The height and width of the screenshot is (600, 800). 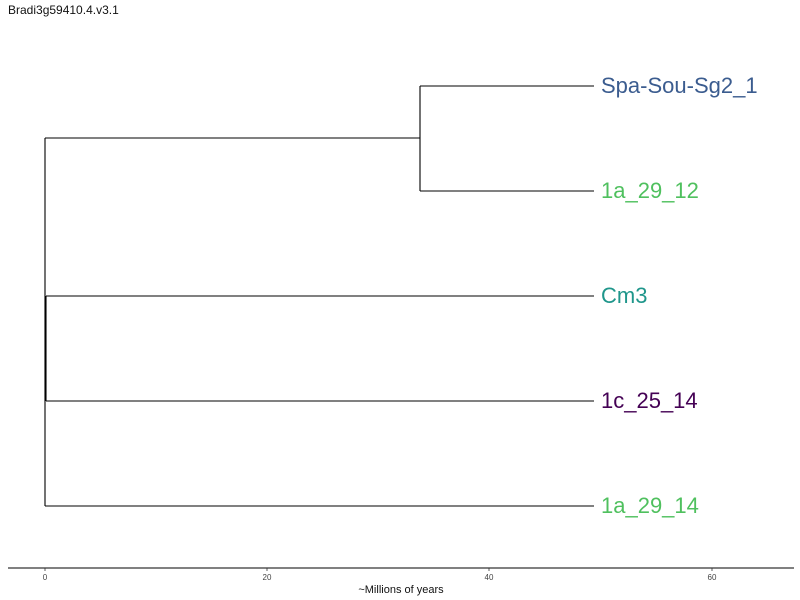 I want to click on leaf-label: 1a_29_14, so click(x=650, y=505).